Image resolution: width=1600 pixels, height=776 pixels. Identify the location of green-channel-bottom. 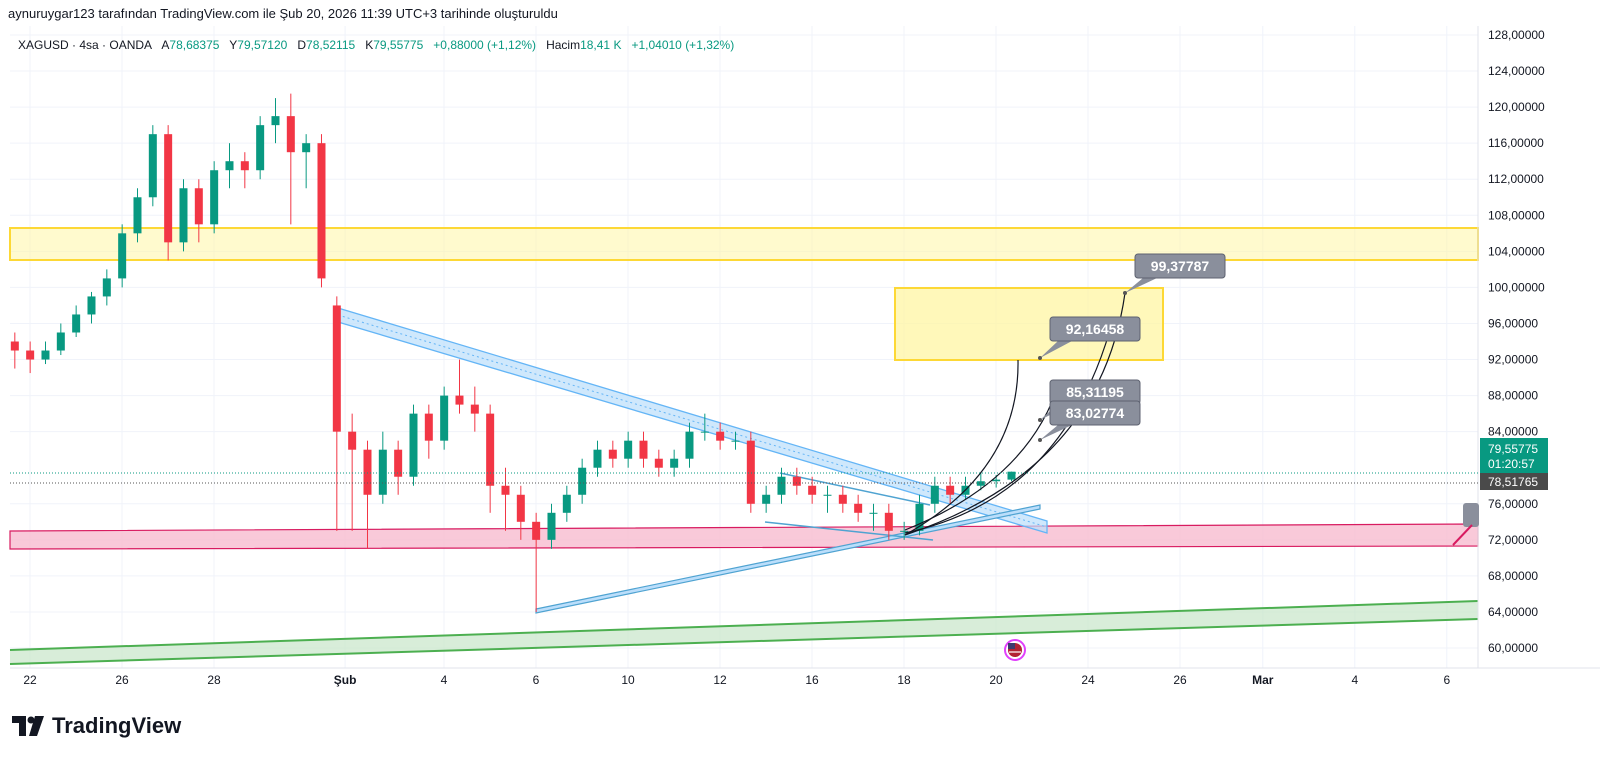
(744, 641).